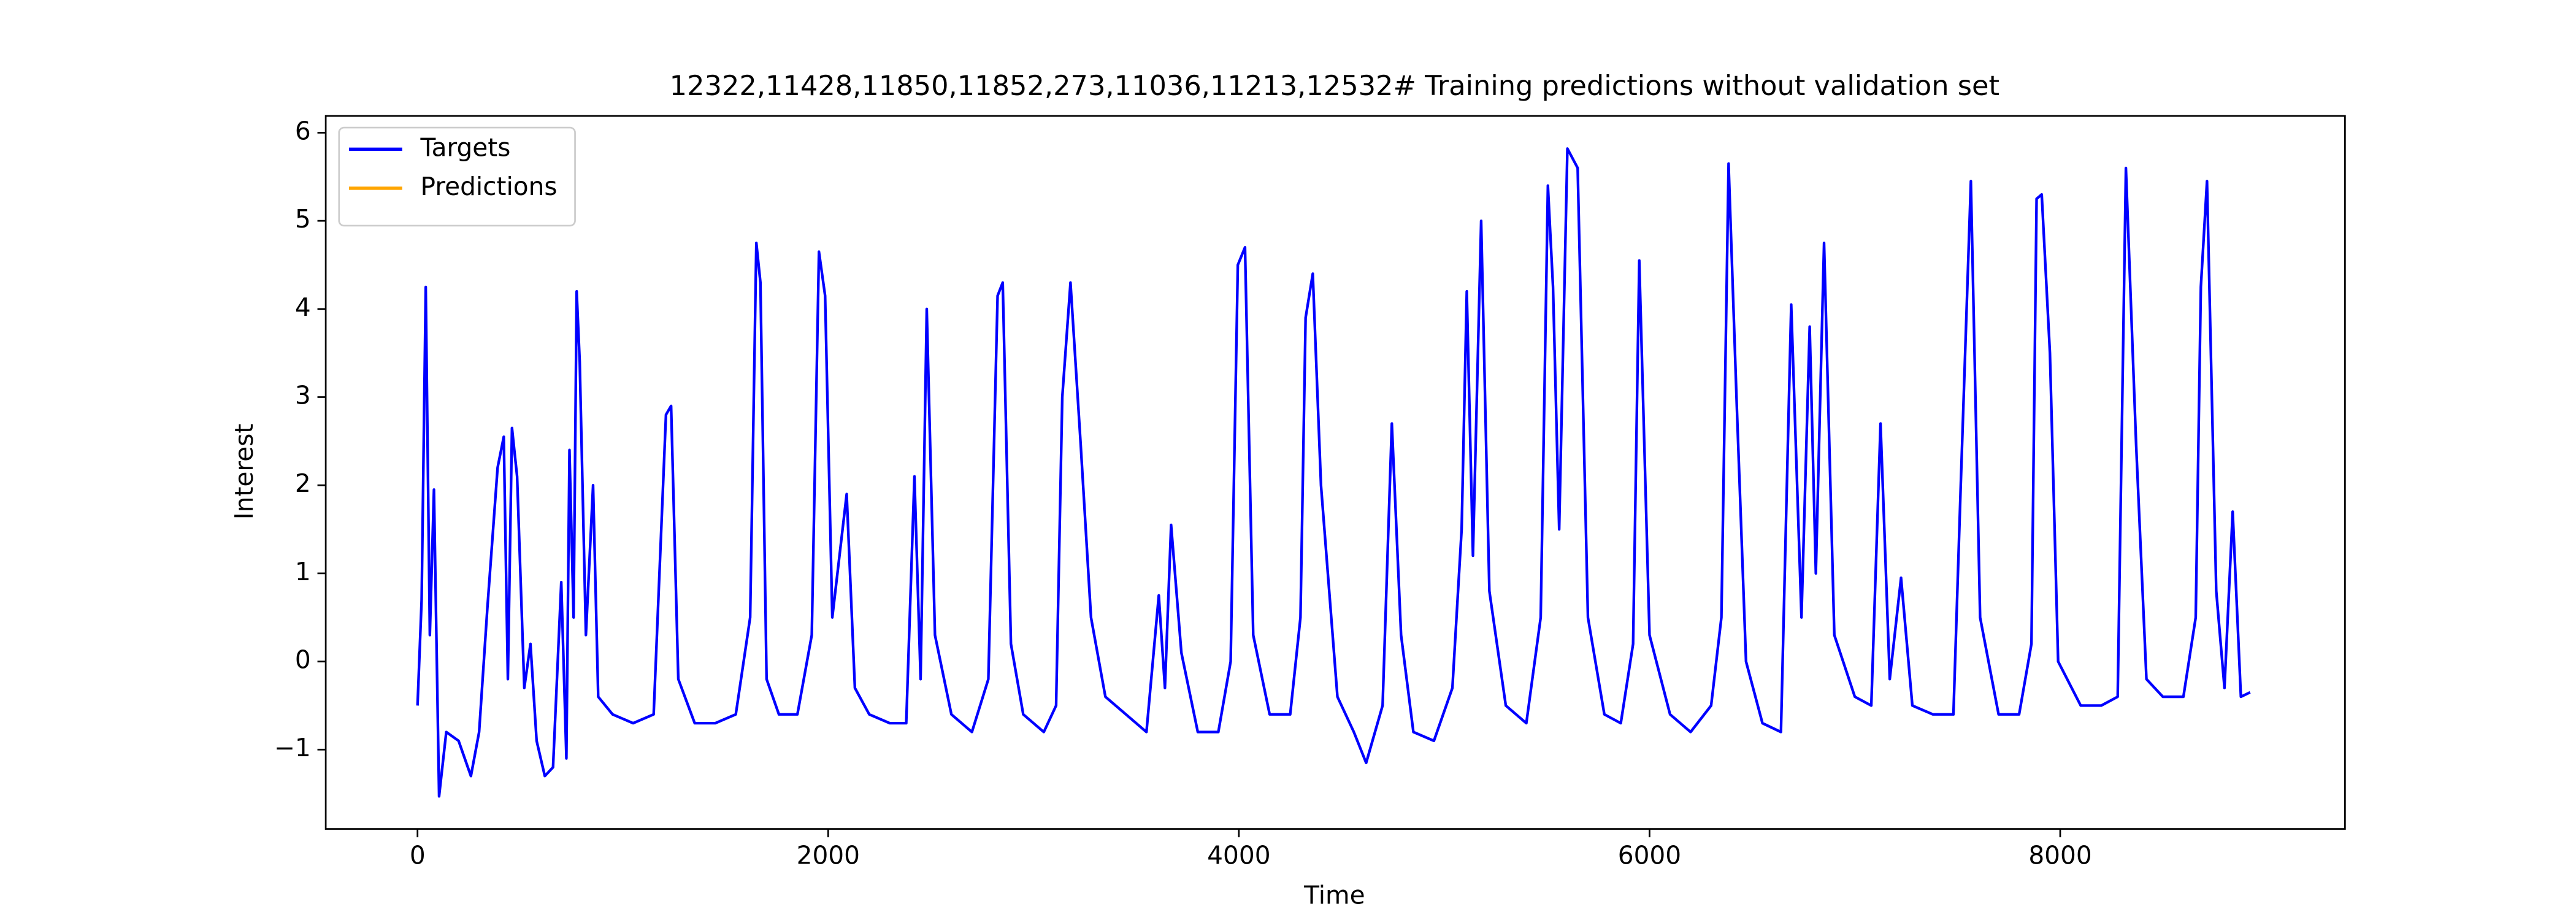  Describe the element at coordinates (1649, 855) in the screenshot. I see `x-tick-label: 6000` at that location.